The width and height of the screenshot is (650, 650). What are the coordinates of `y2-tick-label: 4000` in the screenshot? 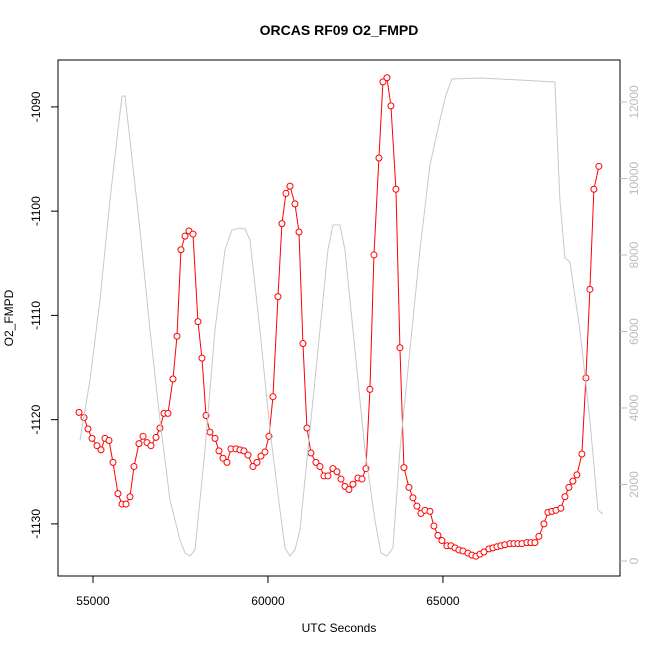 It's located at (634, 407).